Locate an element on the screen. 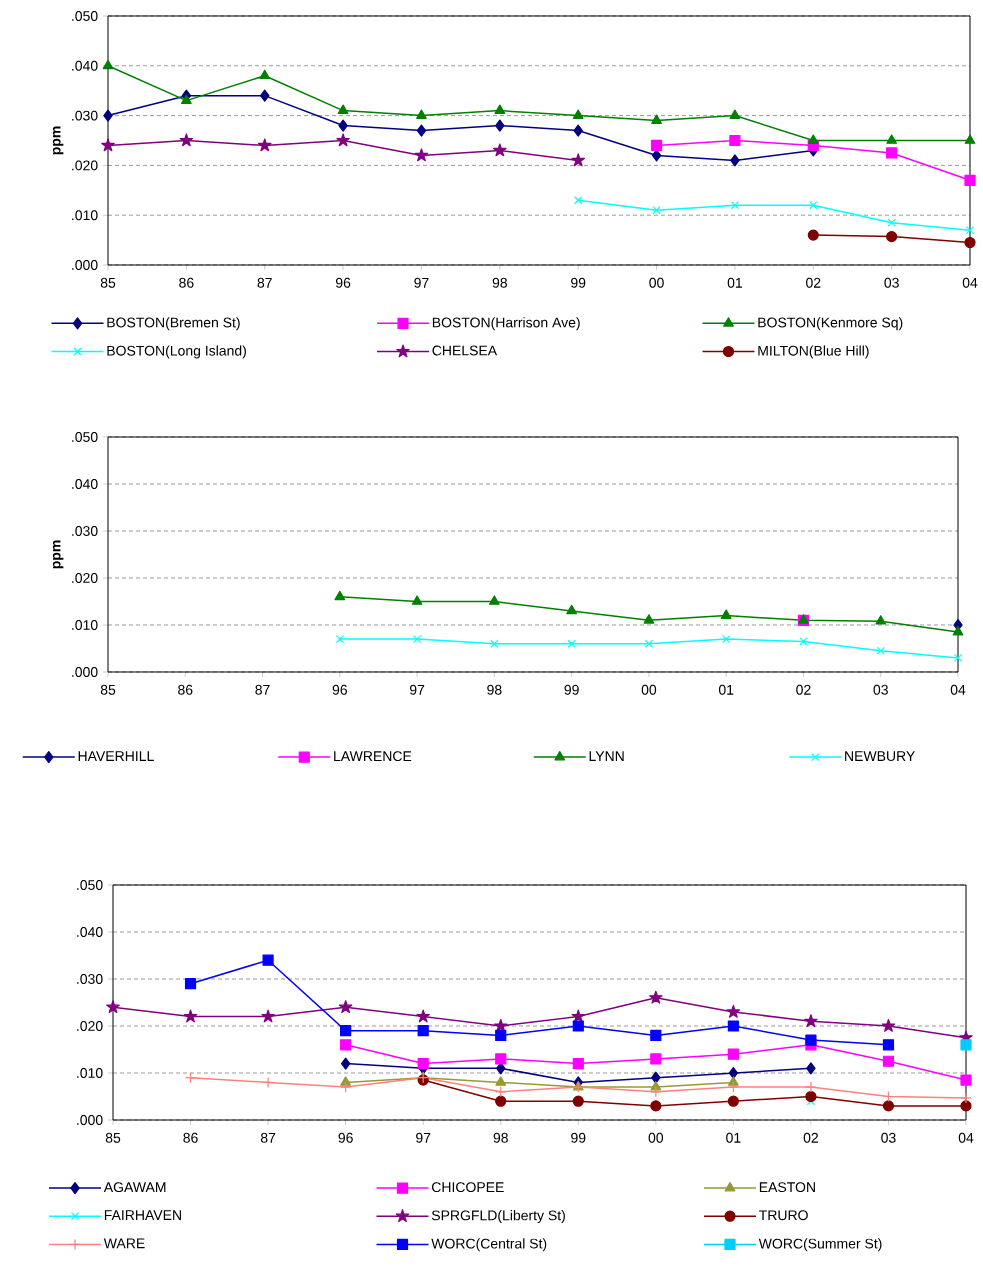 The width and height of the screenshot is (983, 1272). legend-label: LAWRENCE is located at coordinates (373, 756).